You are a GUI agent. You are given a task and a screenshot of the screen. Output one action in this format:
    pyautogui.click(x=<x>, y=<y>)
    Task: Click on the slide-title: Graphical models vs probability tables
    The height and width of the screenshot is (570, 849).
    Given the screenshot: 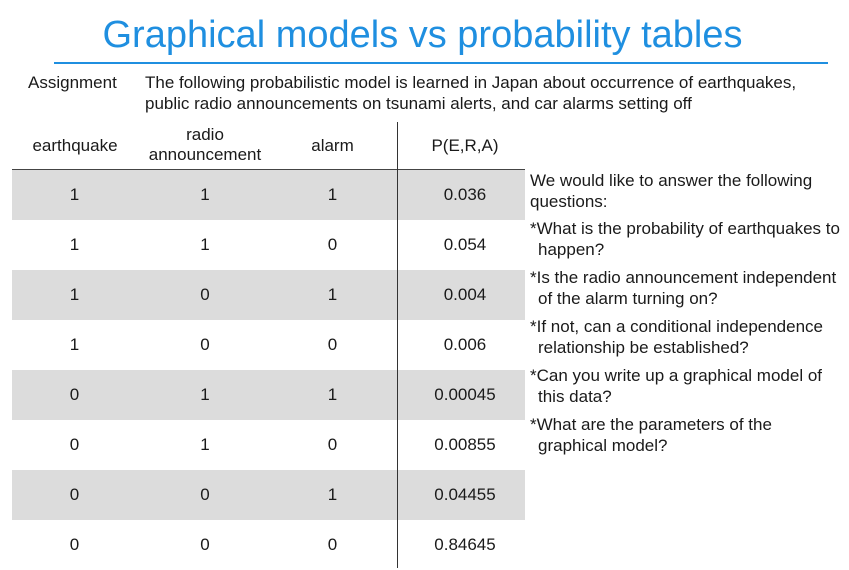 What is the action you would take?
    pyautogui.click(x=424, y=35)
    